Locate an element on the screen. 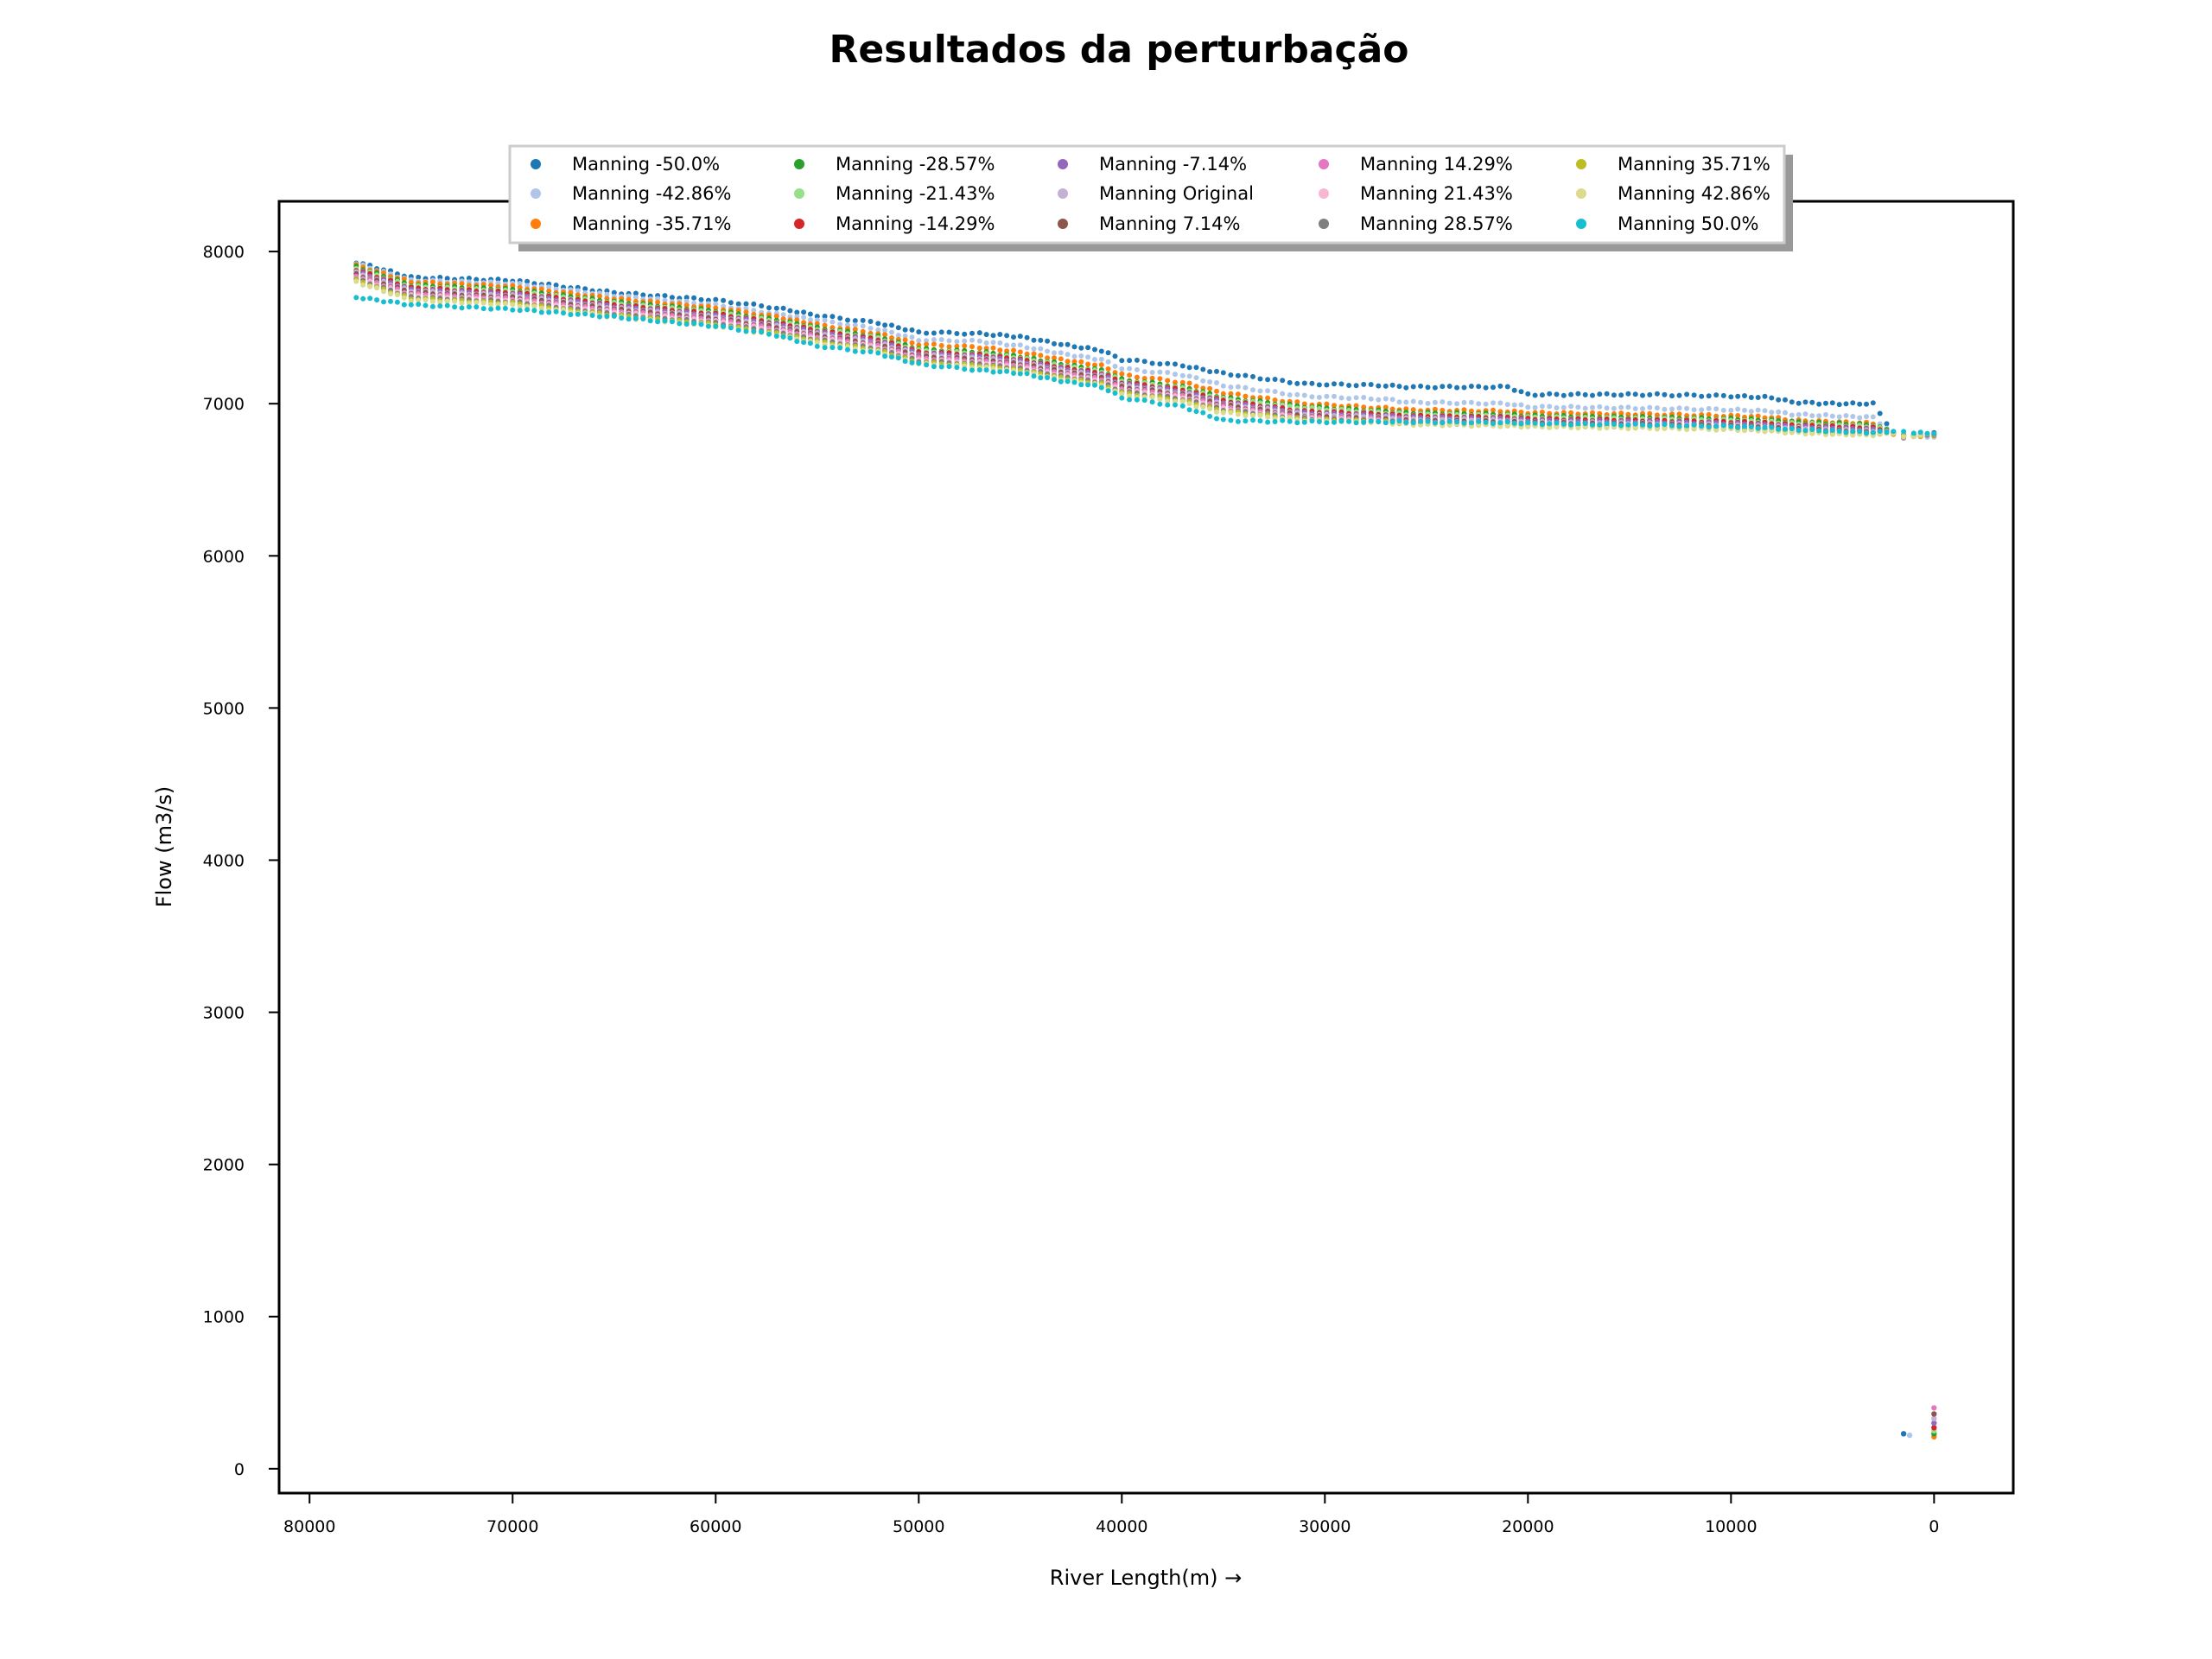  legend-entry: Manning Original is located at coordinates (1156, 193).